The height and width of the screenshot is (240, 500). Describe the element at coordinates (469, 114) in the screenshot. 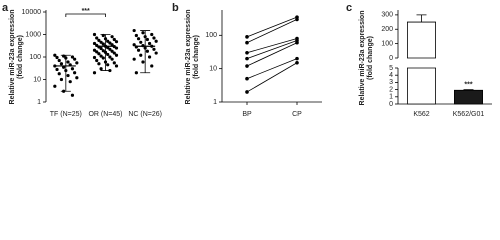

I see `x-tick-label: K562/G01` at that location.